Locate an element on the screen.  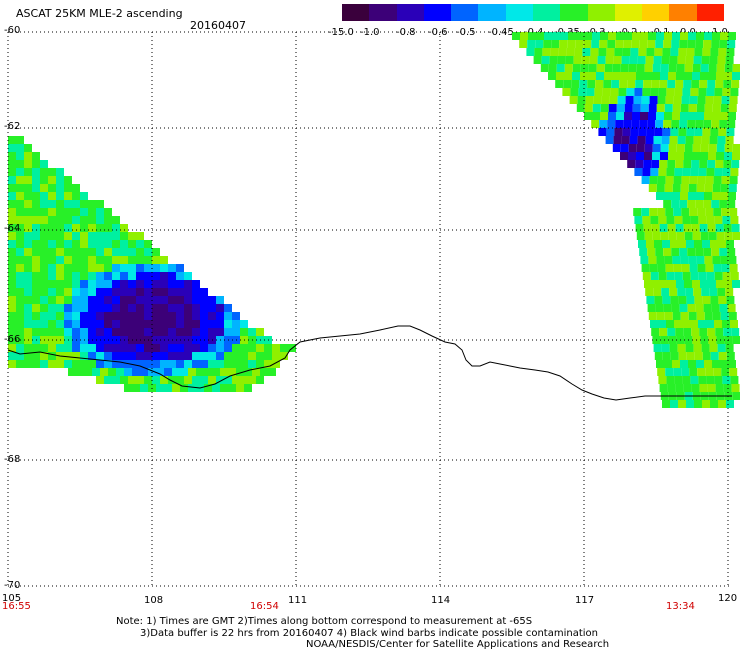
lon-tick-label: 108 is located at coordinates (154, 600).